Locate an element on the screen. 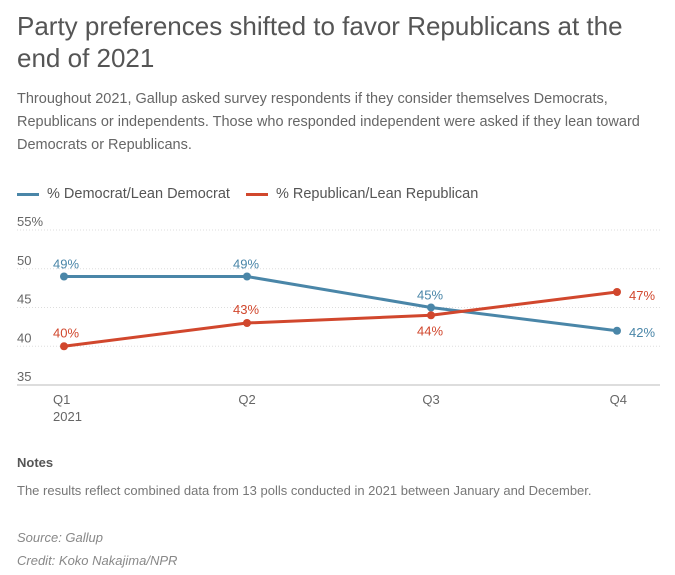 This screenshot has height=575, width=675. x-tick-label: Q1 is located at coordinates (61, 399).